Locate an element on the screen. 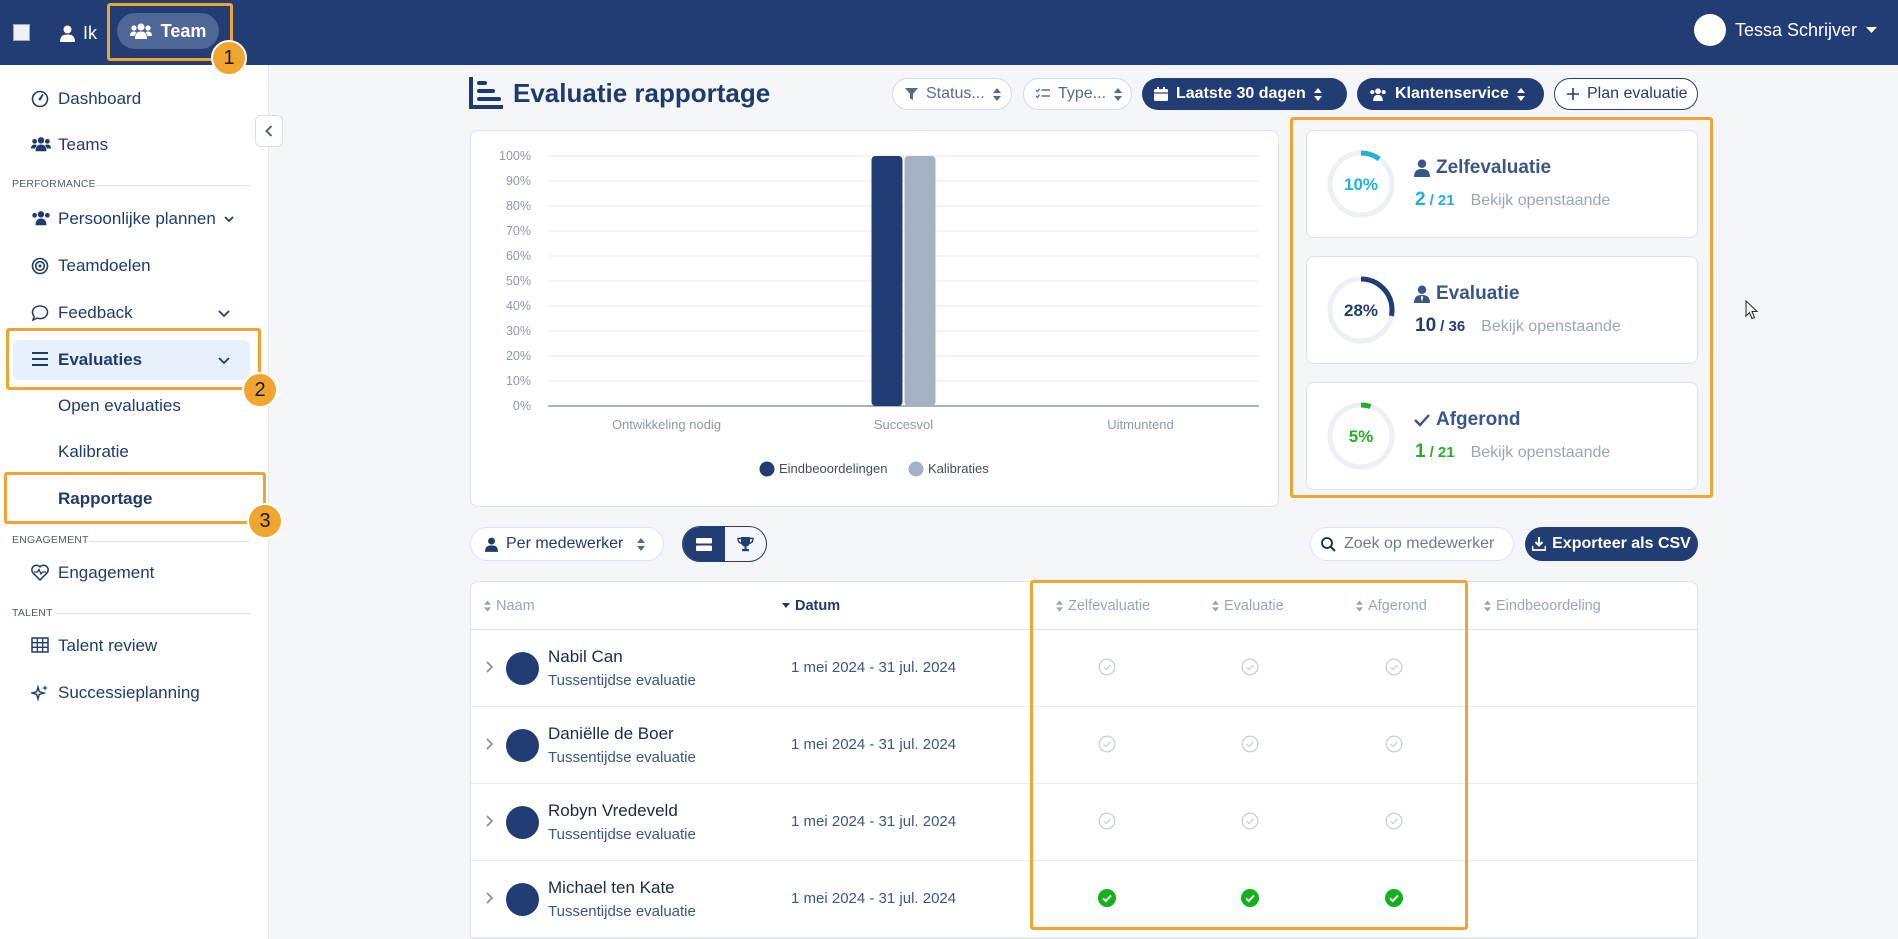 Image resolution: width=1898 pixels, height=939 pixels. highlight-box-team is located at coordinates (170, 32).